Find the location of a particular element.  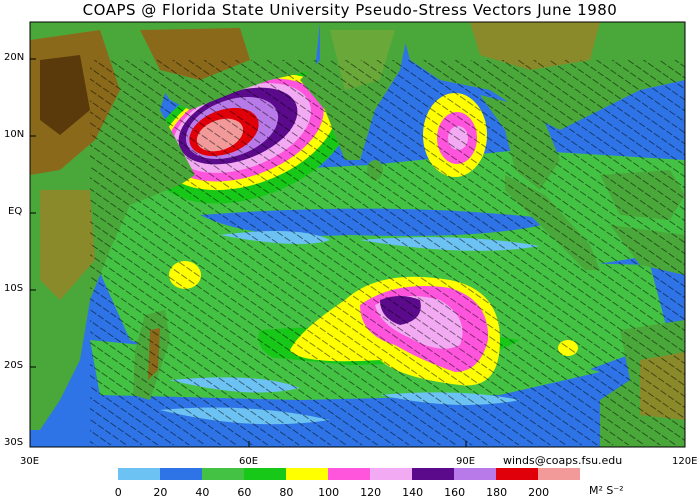

colorbar-tick-label: 200 is located at coordinates (539, 492).